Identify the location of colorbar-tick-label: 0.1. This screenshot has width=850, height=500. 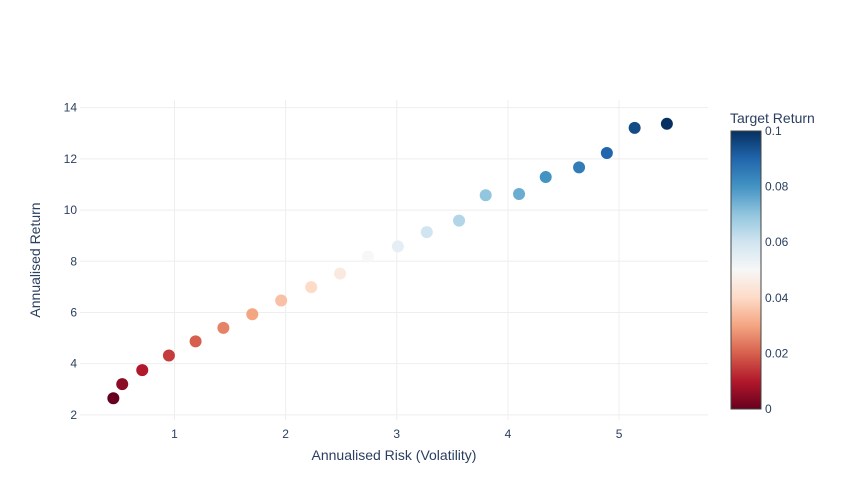
(773, 131).